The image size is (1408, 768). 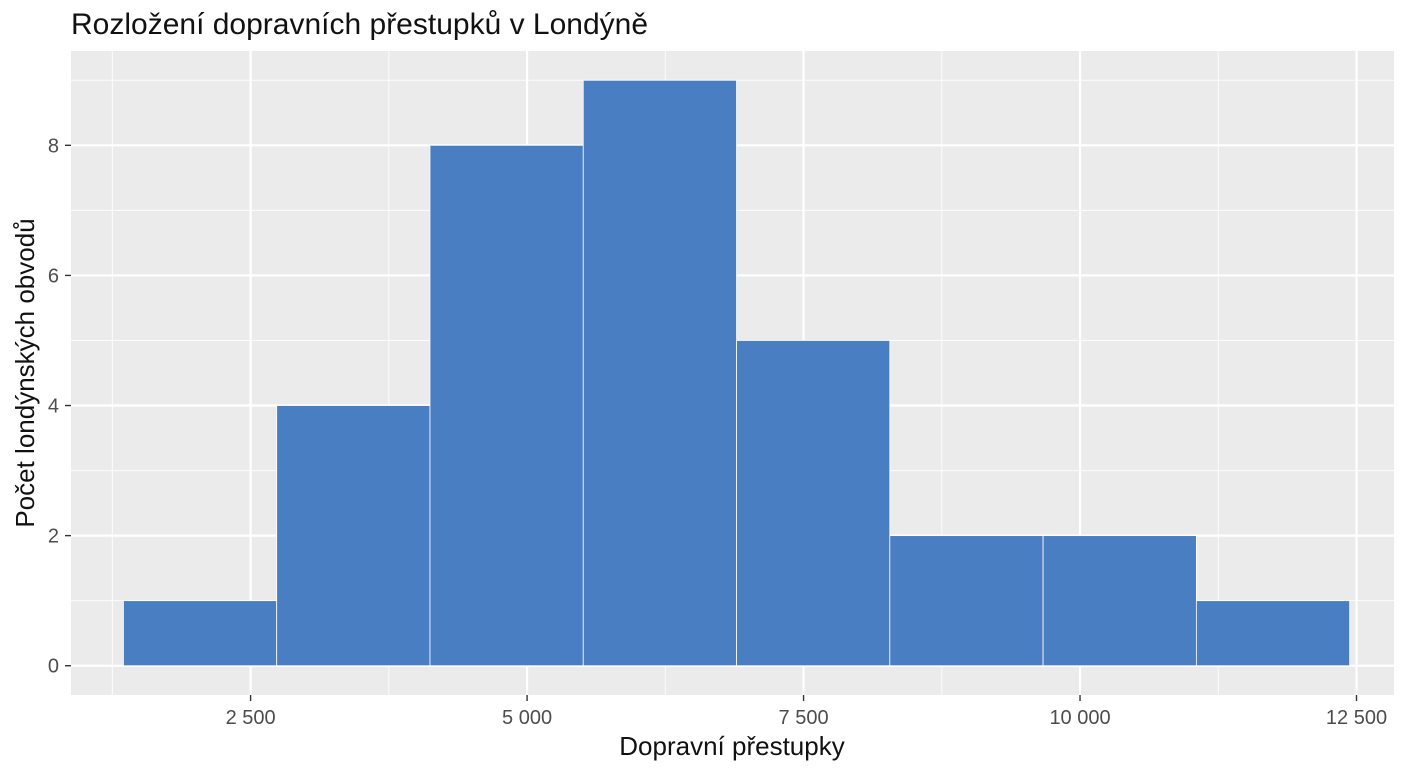 What do you see at coordinates (25, 372) in the screenshot?
I see `y-axis-title: Počet londýnských obvodů` at bounding box center [25, 372].